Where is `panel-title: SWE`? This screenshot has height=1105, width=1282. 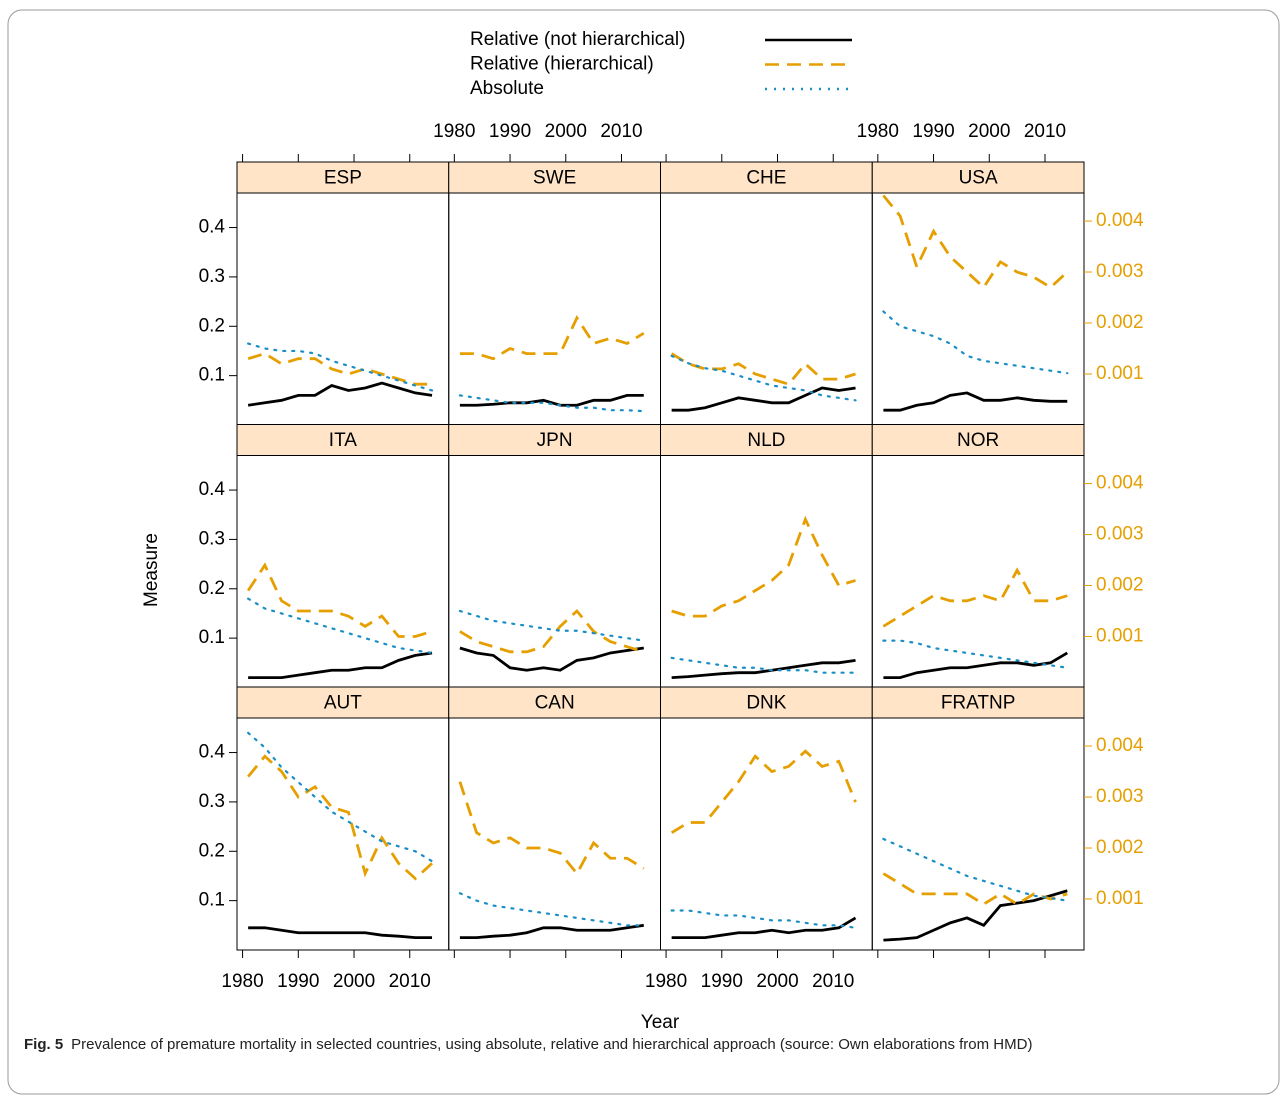 panel-title: SWE is located at coordinates (554, 178).